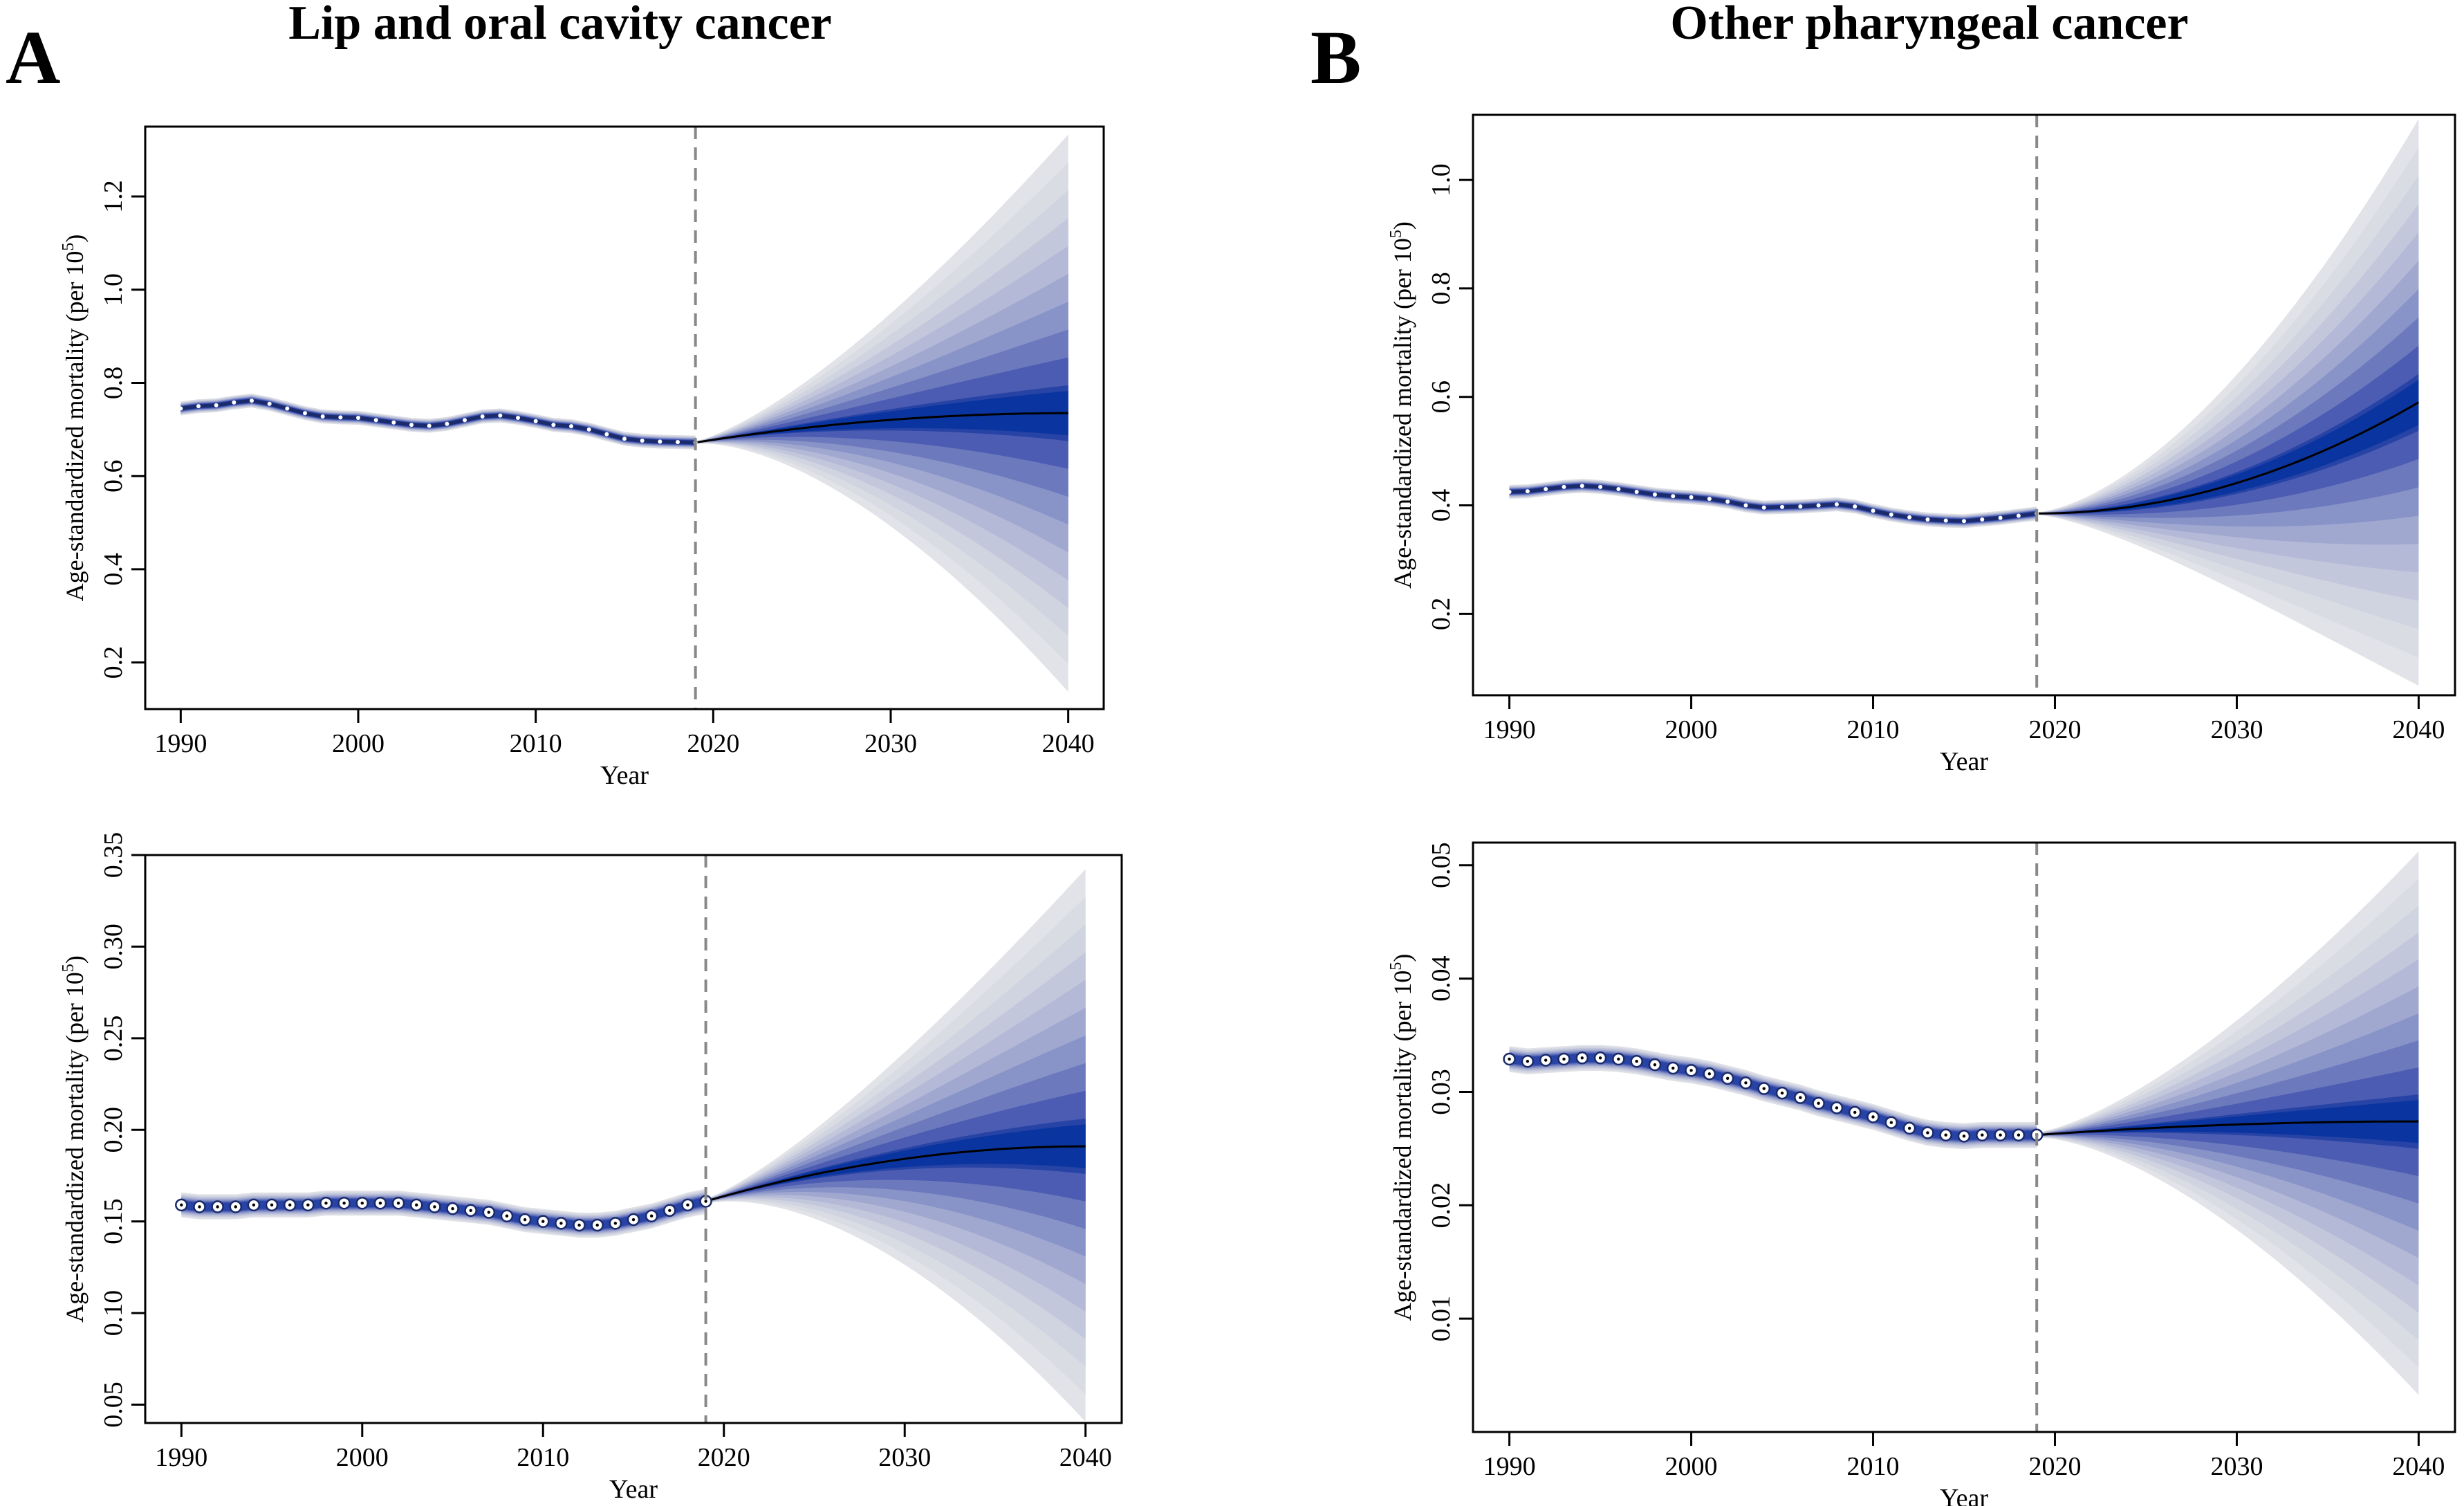 This screenshot has height=1506, width=2464. Describe the element at coordinates (1441, 1092) in the screenshot. I see `y-tick-label: 0.03` at that location.